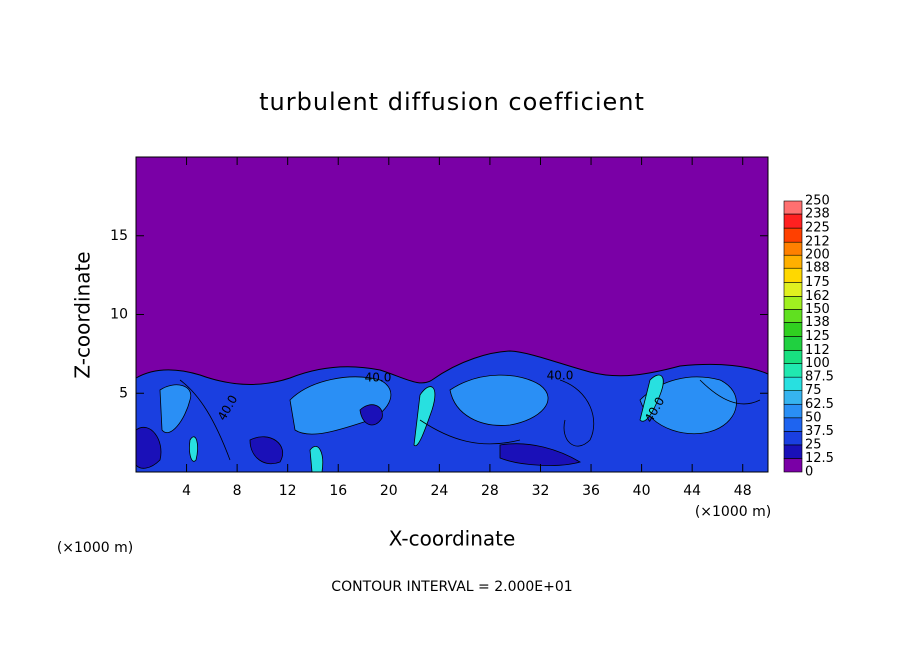  I want to click on colorbar-label: 200, so click(817, 255).